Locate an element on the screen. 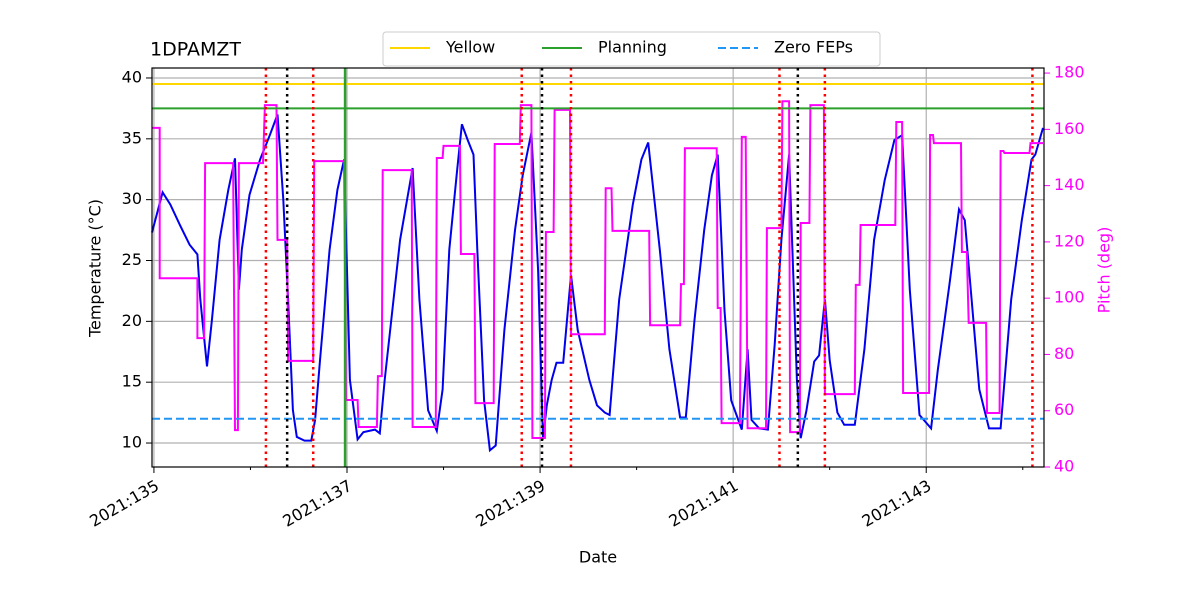 This screenshot has height=600, width=1200. y2-tick-label: 100 is located at coordinates (1069, 297).